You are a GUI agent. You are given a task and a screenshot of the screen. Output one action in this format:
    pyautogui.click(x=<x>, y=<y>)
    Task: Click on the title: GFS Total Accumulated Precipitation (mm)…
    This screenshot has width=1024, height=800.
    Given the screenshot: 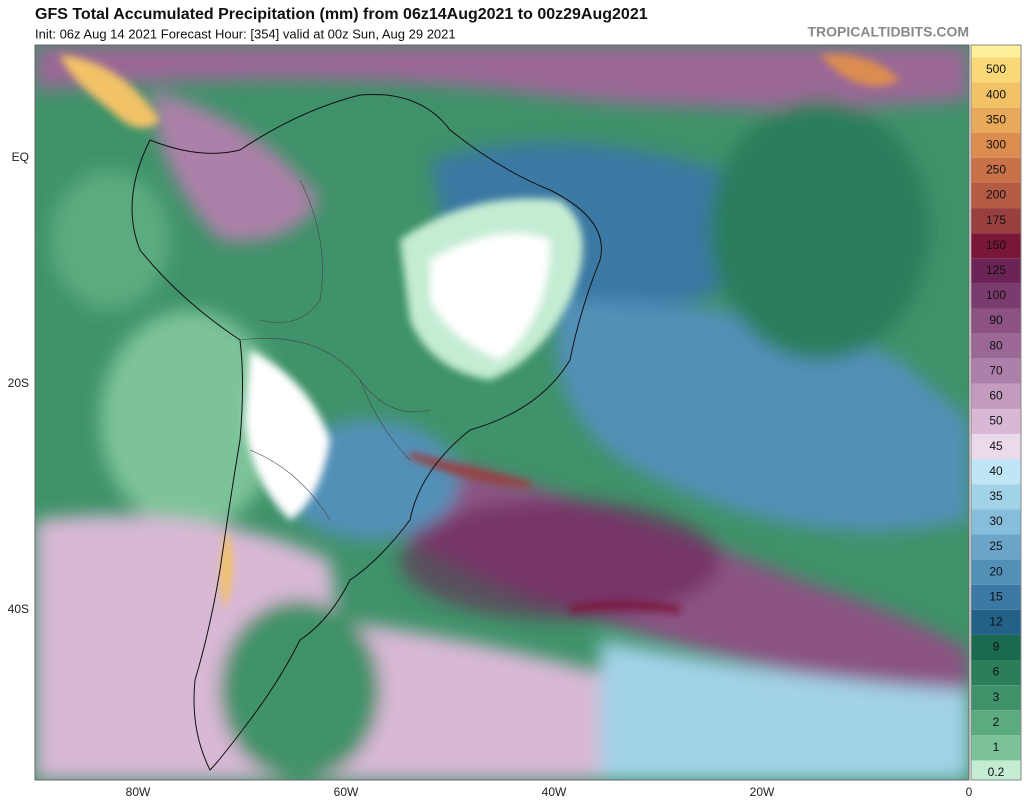 What is the action you would take?
    pyautogui.click(x=341, y=14)
    